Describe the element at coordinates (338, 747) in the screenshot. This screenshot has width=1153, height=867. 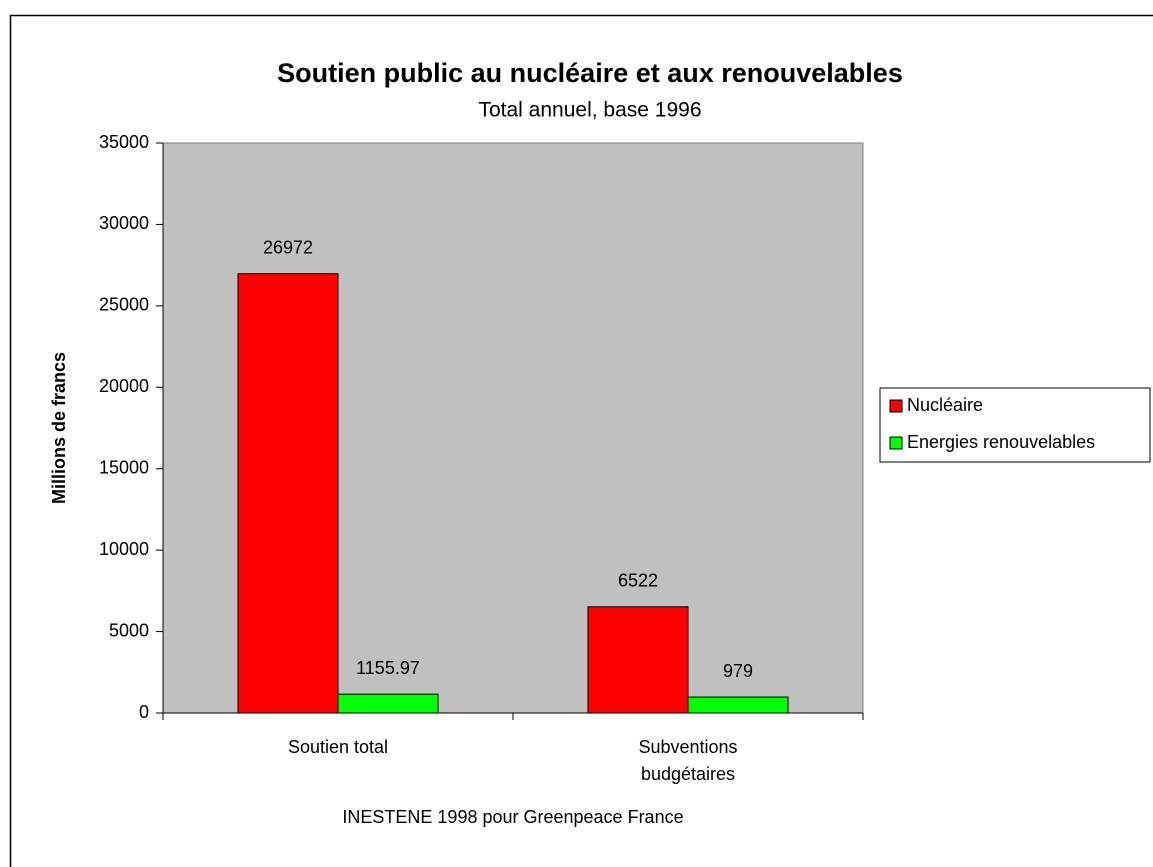
I see `x-tick-label: Soutien total` at that location.